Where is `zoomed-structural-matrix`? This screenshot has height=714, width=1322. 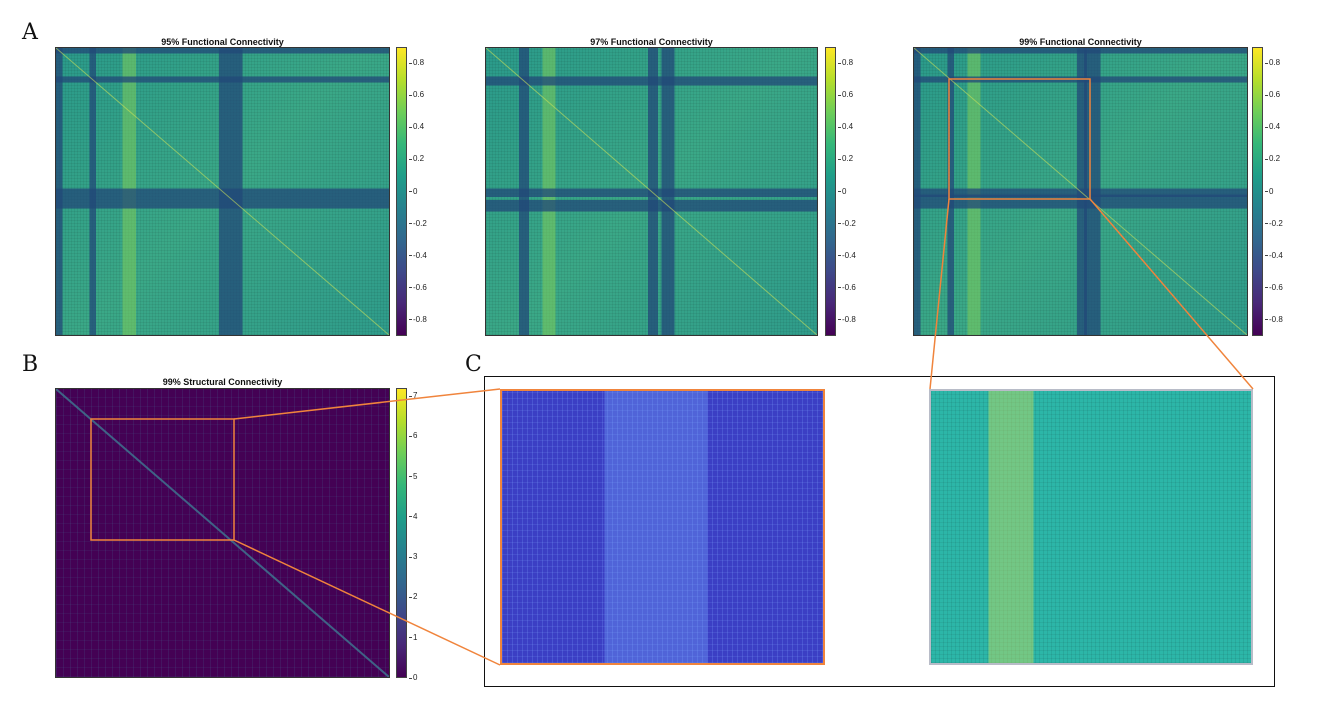 zoomed-structural-matrix is located at coordinates (662, 527).